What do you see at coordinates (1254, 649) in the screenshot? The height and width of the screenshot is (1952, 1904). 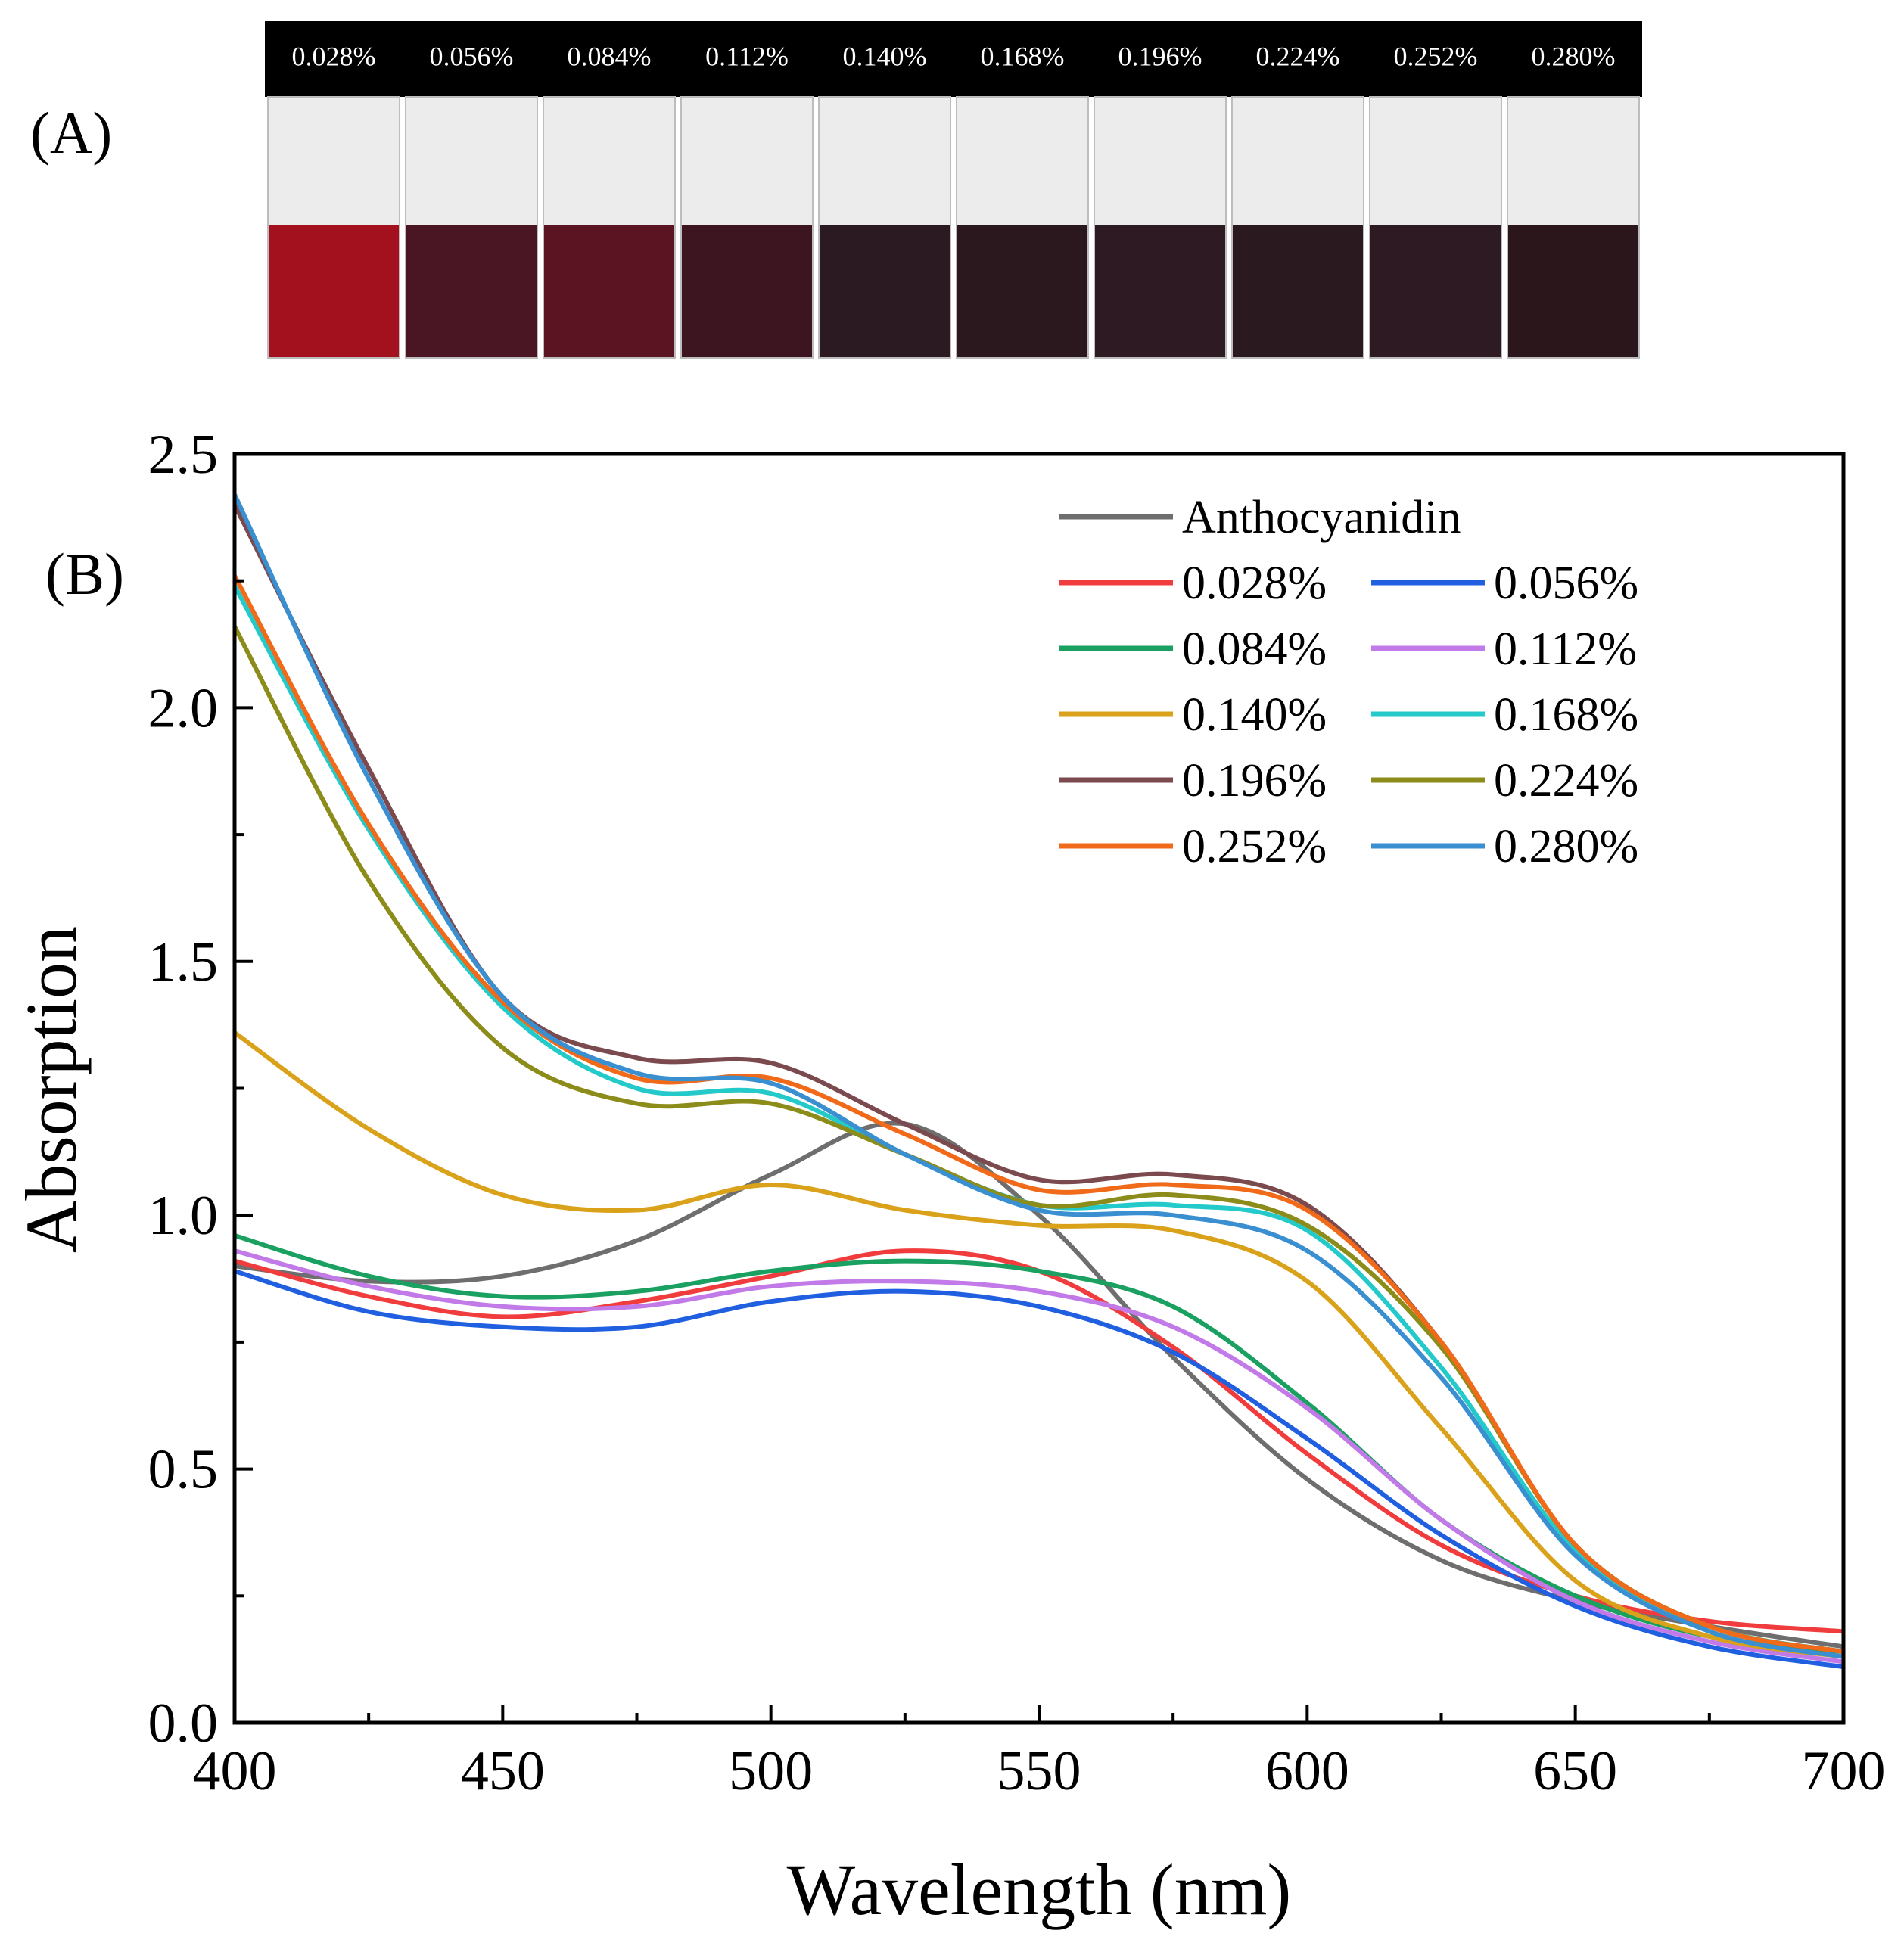 I see `legend-label: 0.084%` at bounding box center [1254, 649].